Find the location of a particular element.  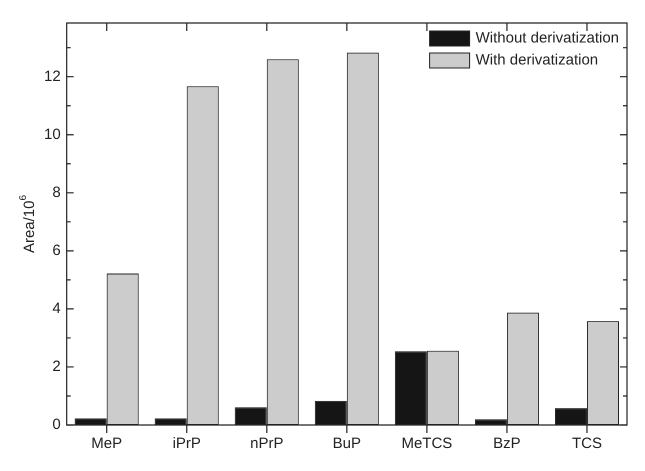

y-tick-label: 10 is located at coordinates (52, 134).